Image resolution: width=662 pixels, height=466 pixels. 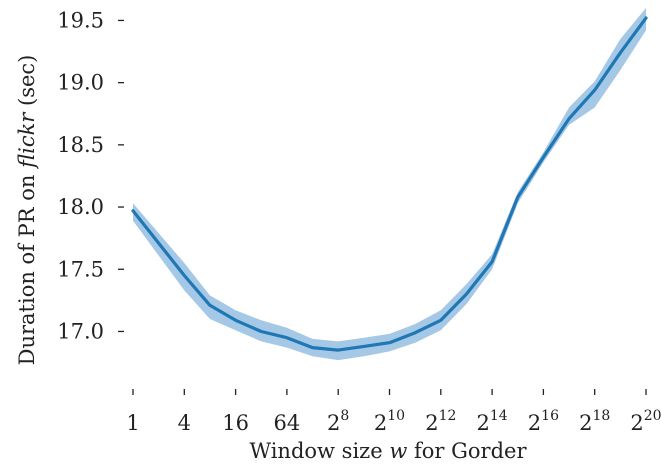 I want to click on x-tick-label: 1, so click(x=132, y=423).